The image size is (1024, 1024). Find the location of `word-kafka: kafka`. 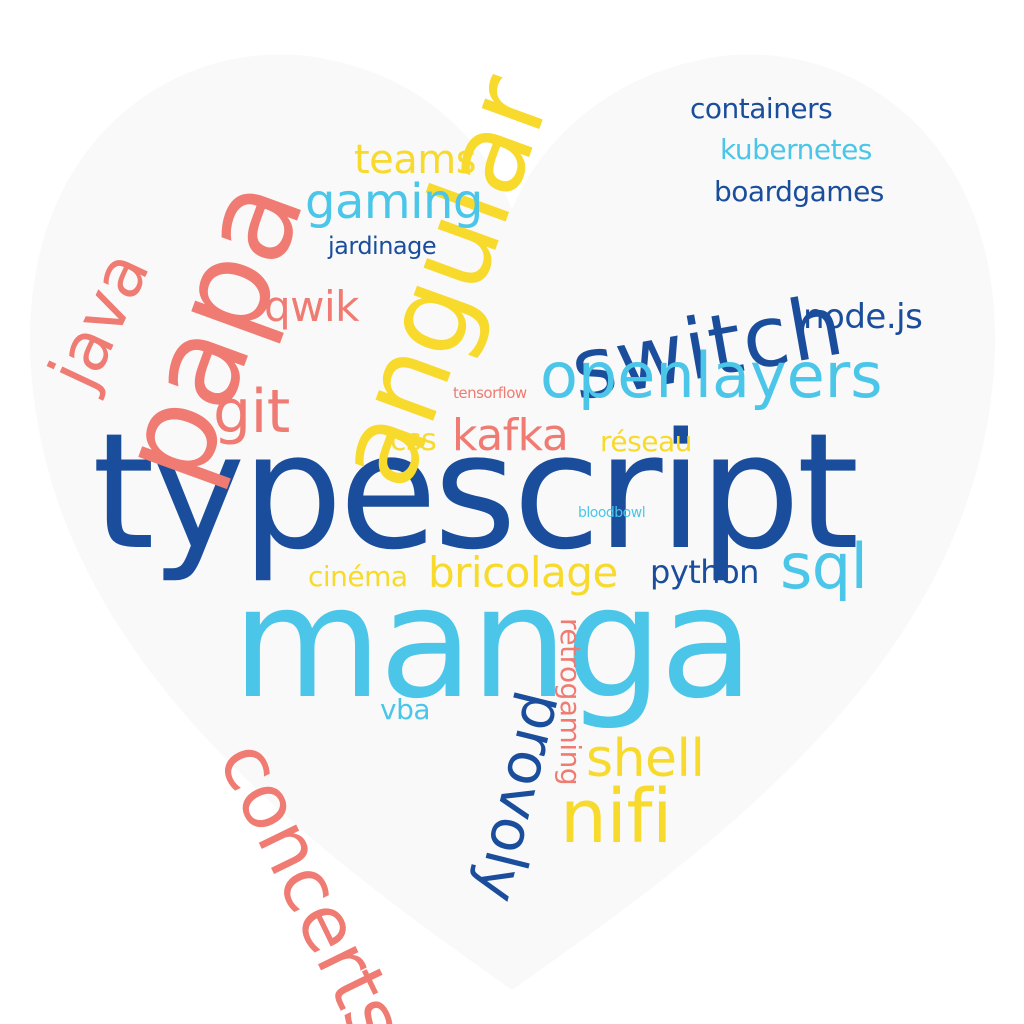

word-kafka: kafka is located at coordinates (510, 435).